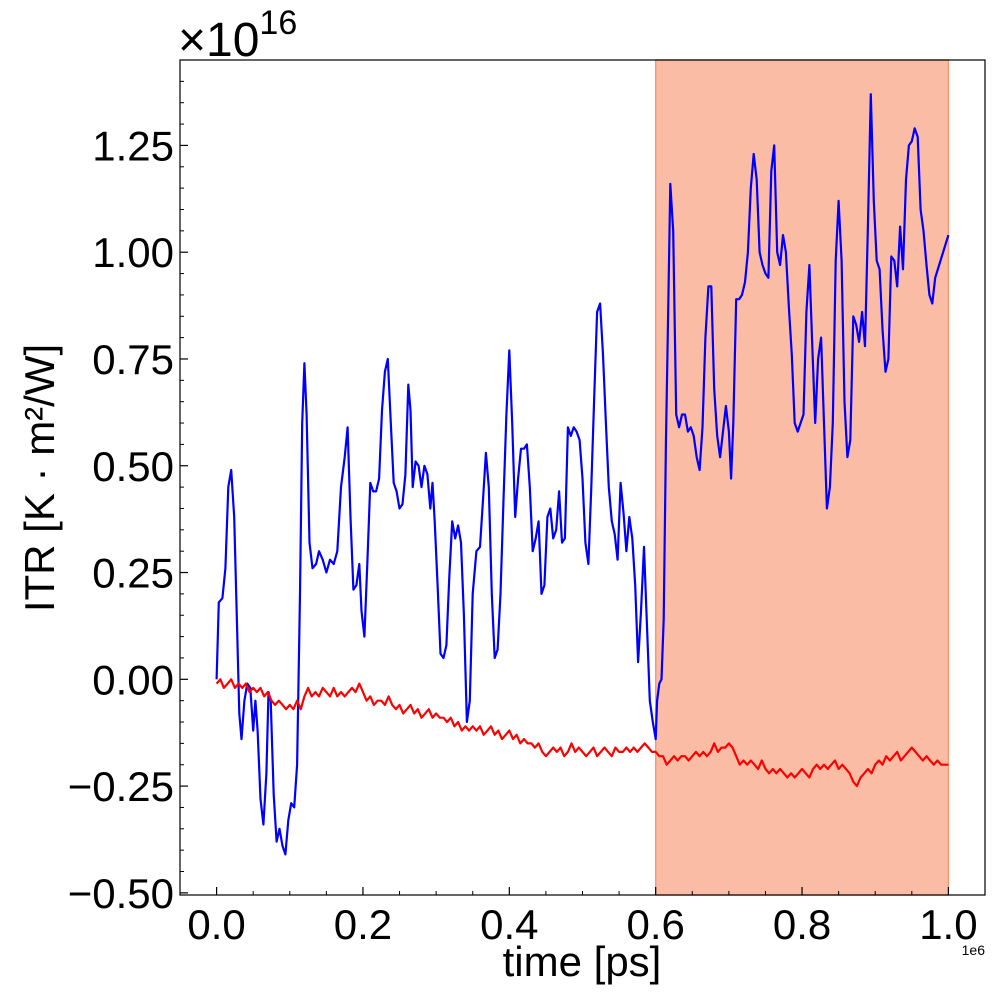  What do you see at coordinates (133, 252) in the screenshot?
I see `y-tick-label: 1.00` at bounding box center [133, 252].